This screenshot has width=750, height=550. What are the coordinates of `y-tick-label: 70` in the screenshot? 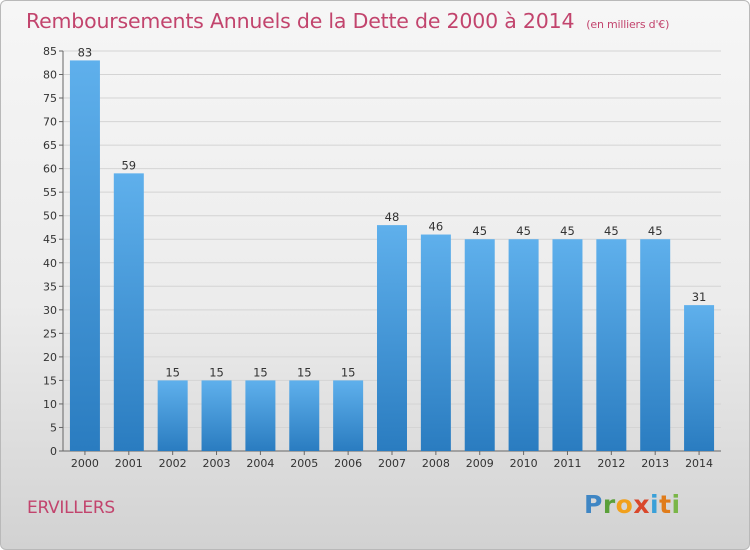 It's located at (50, 122).